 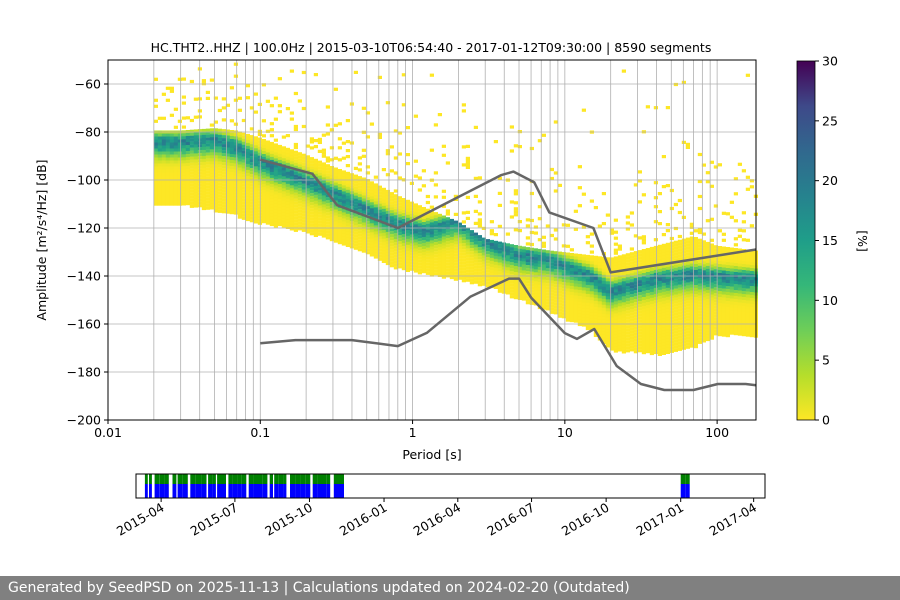 I want to click on colorbar-tick-label: 25, so click(x=830, y=120).